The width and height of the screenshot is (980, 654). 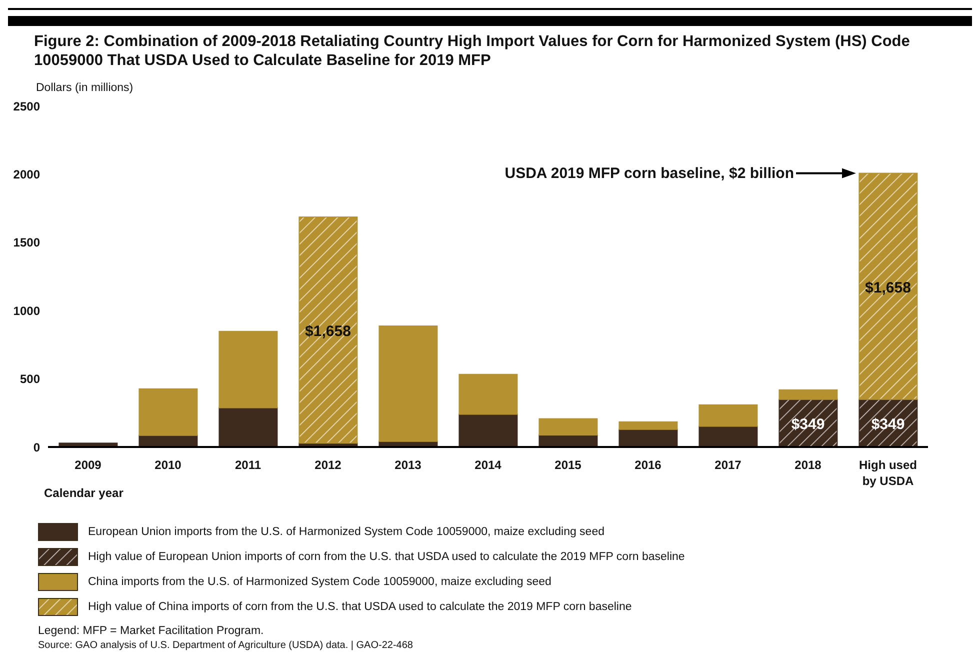 What do you see at coordinates (328, 465) in the screenshot?
I see `x-tick-label: 2012` at bounding box center [328, 465].